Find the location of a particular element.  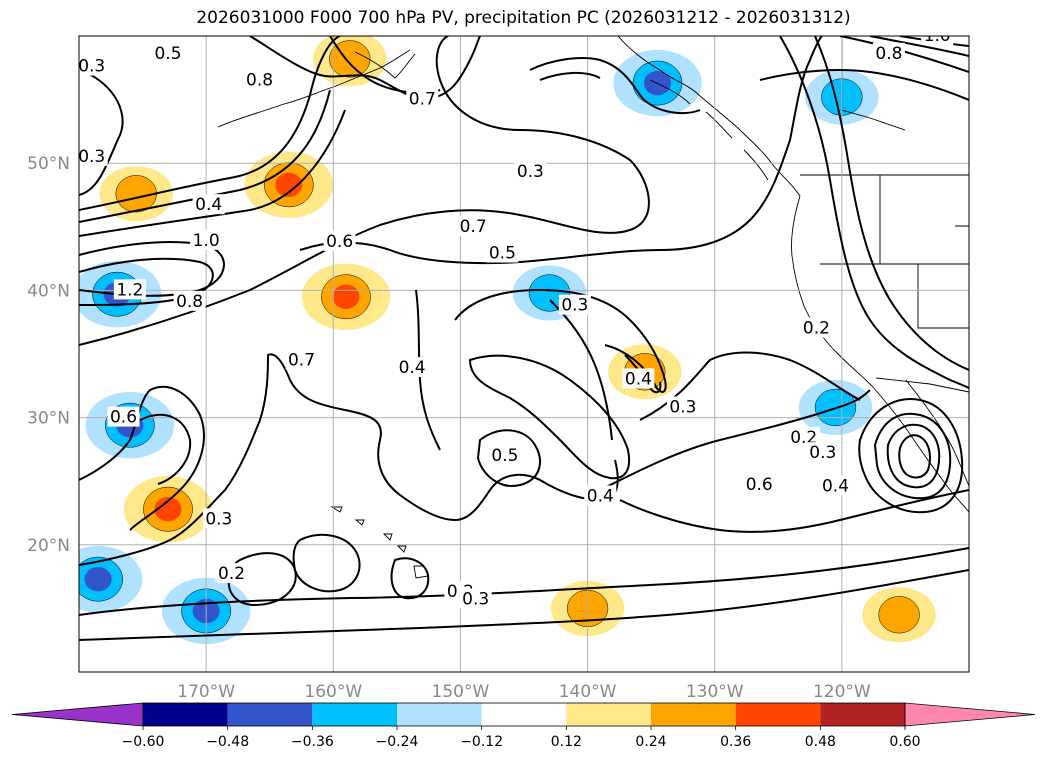

colorbar-tick-label: −0.24 is located at coordinates (397, 742).